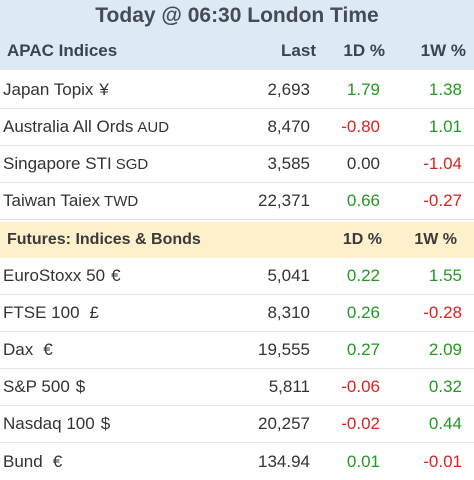 The image size is (474, 480). Describe the element at coordinates (362, 239) in the screenshot. I see `futures-header-1d: 1D %` at that location.